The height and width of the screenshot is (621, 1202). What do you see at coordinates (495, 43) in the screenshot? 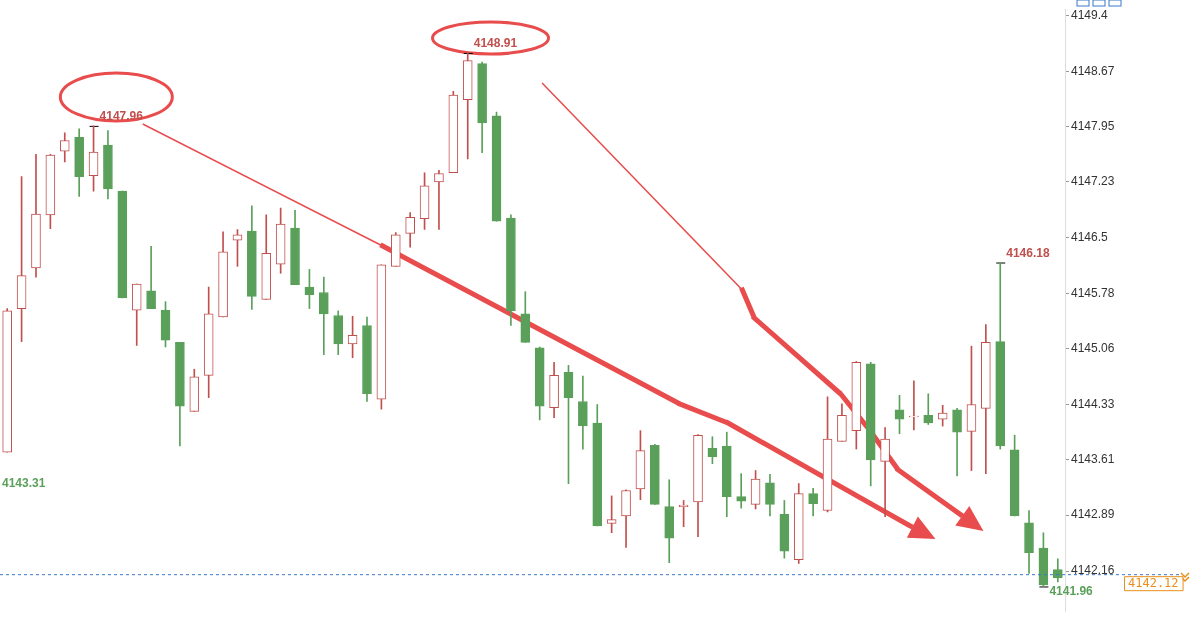
I see `annotation: 4148.91` at bounding box center [495, 43].